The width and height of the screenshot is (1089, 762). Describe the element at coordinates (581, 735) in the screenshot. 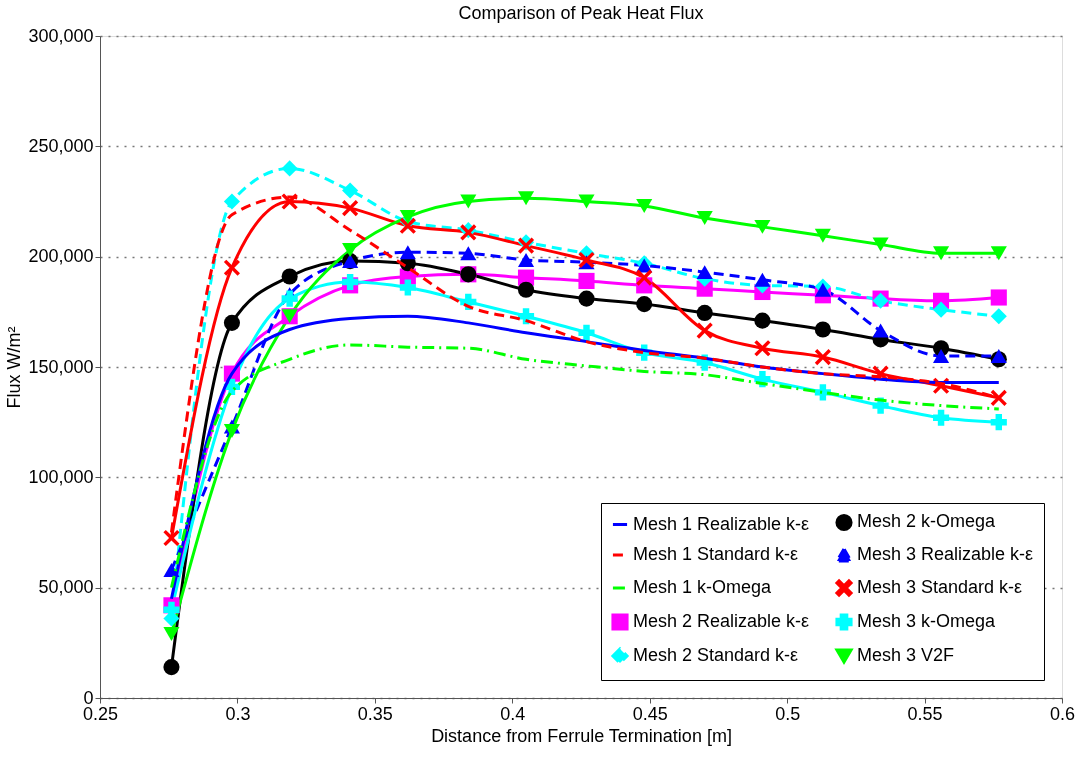

I see `x-axis-title: Distance from Ferrule Termination [m]` at that location.